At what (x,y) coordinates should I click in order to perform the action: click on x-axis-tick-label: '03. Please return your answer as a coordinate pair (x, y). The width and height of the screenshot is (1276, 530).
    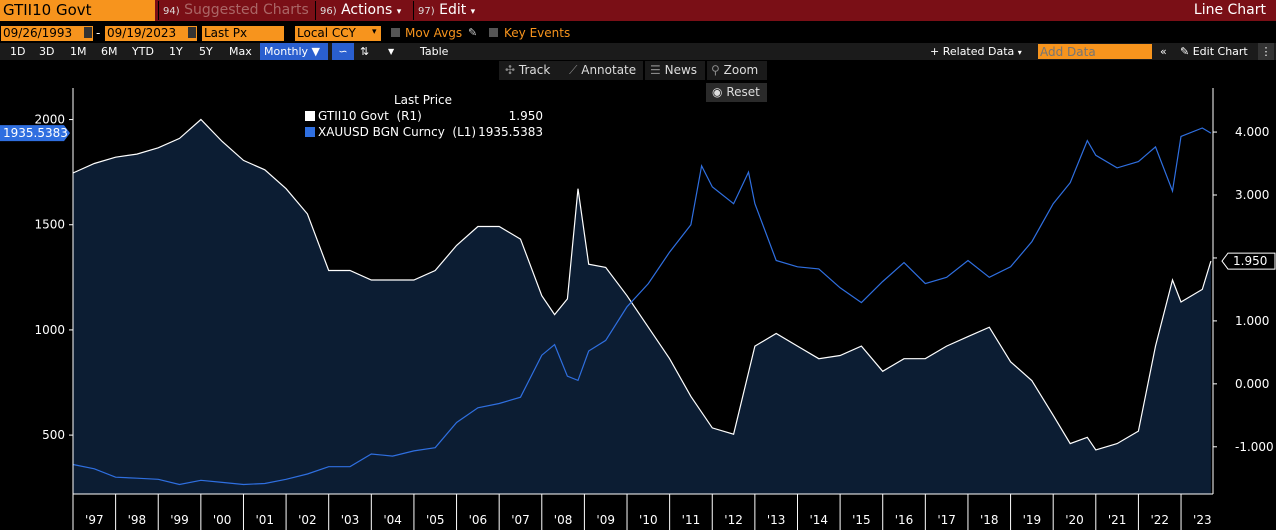
    Looking at the image, I should click on (350, 520).